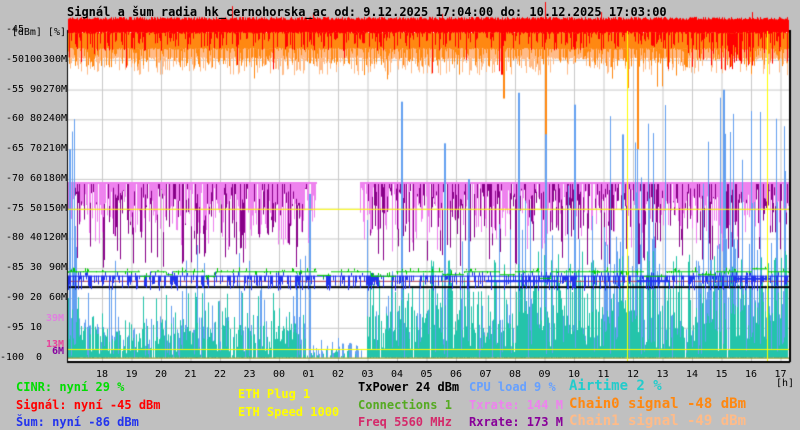  I want to click on y-tick-label: 30, so click(35, 268).